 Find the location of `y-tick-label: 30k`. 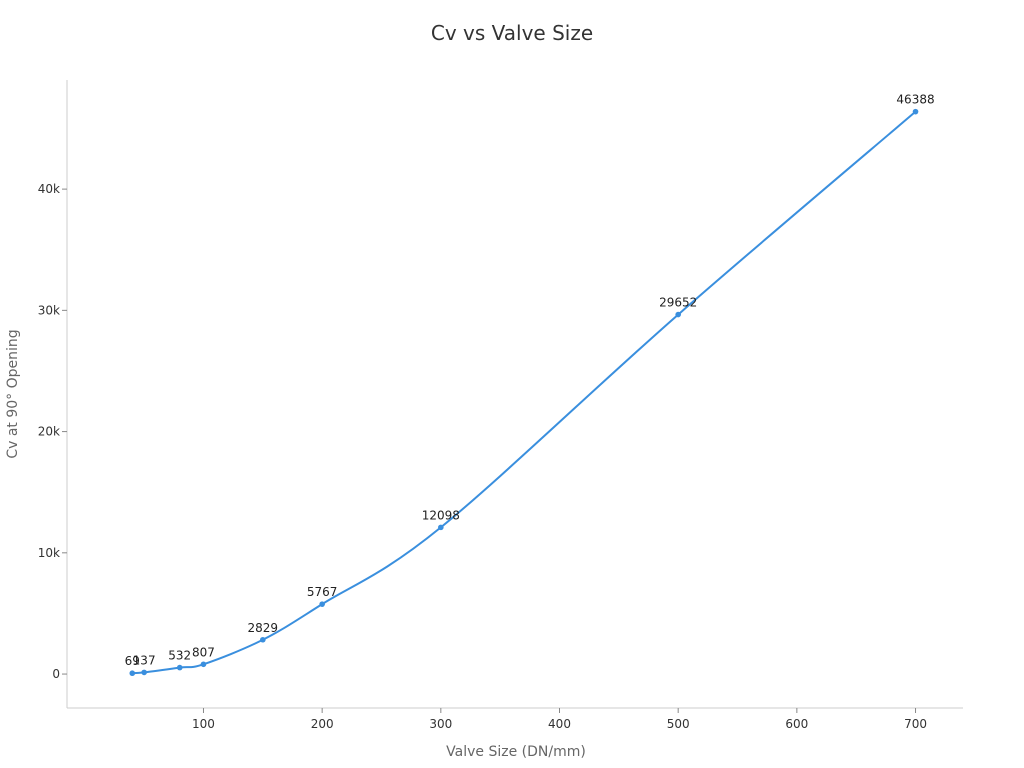

y-tick-label: 30k is located at coordinates (49, 310).